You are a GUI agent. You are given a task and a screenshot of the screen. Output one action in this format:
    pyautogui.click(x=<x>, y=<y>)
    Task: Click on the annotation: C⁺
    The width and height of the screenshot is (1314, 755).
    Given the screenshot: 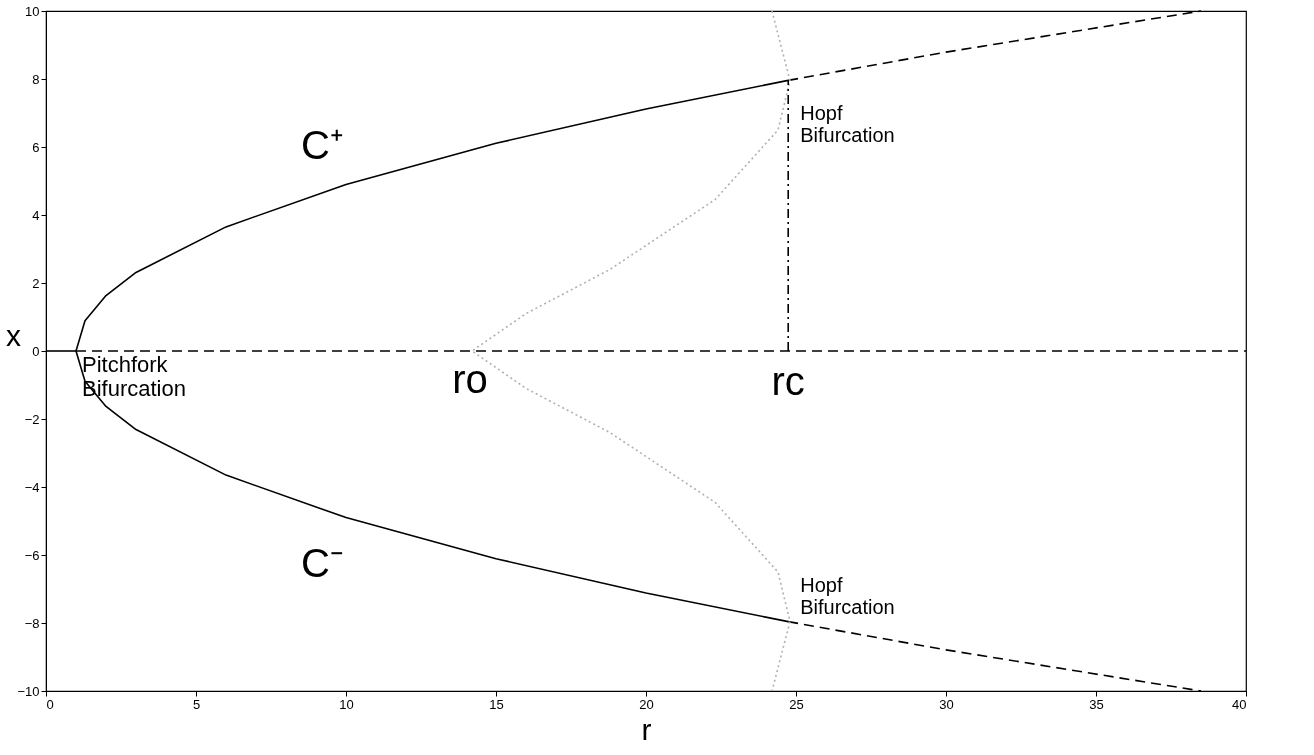 What is the action you would take?
    pyautogui.click(x=322, y=145)
    